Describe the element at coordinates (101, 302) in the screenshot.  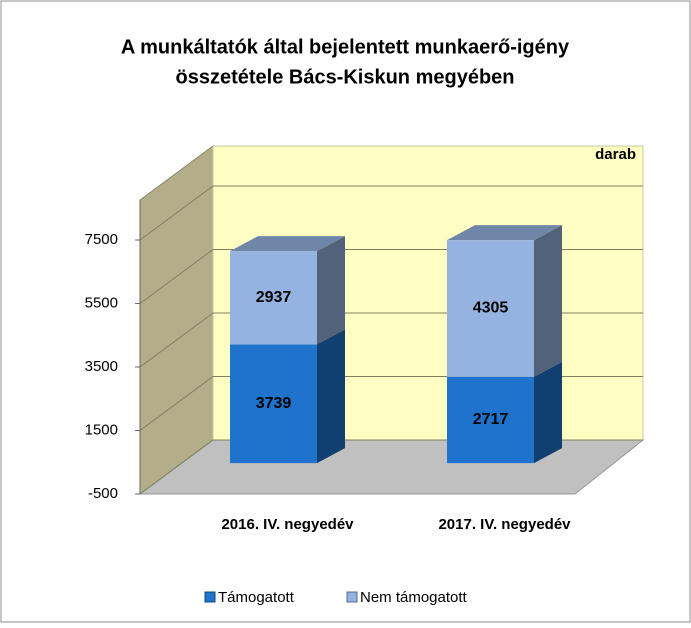
I see `y-tick-label: 5500` at that location.